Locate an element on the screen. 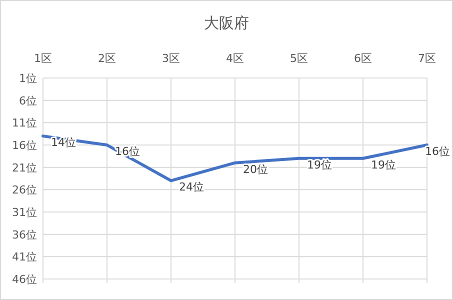 This screenshot has height=300, width=453. y-tick-label: 16位 is located at coordinates (24, 145).